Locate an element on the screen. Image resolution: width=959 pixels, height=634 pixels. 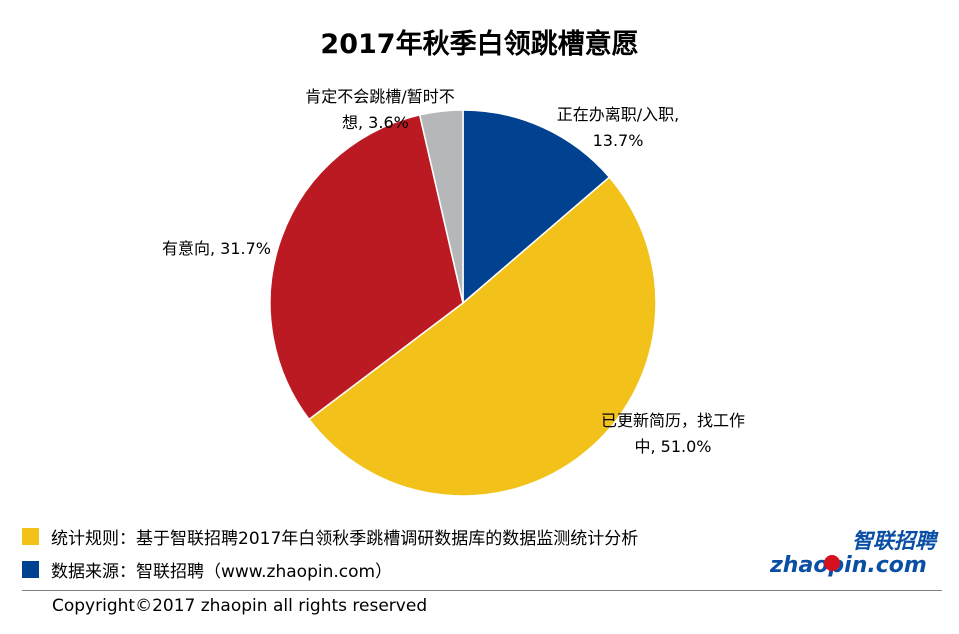
pie-slice-intending is located at coordinates (366, 267).